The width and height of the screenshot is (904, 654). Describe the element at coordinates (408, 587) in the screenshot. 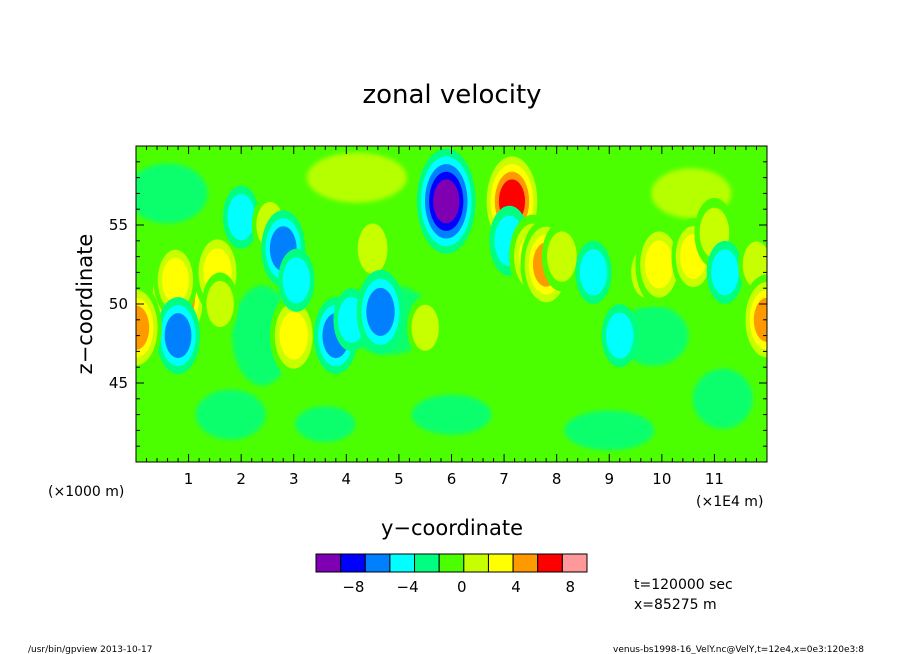

I see `colorbar-tick-label: −4` at that location.